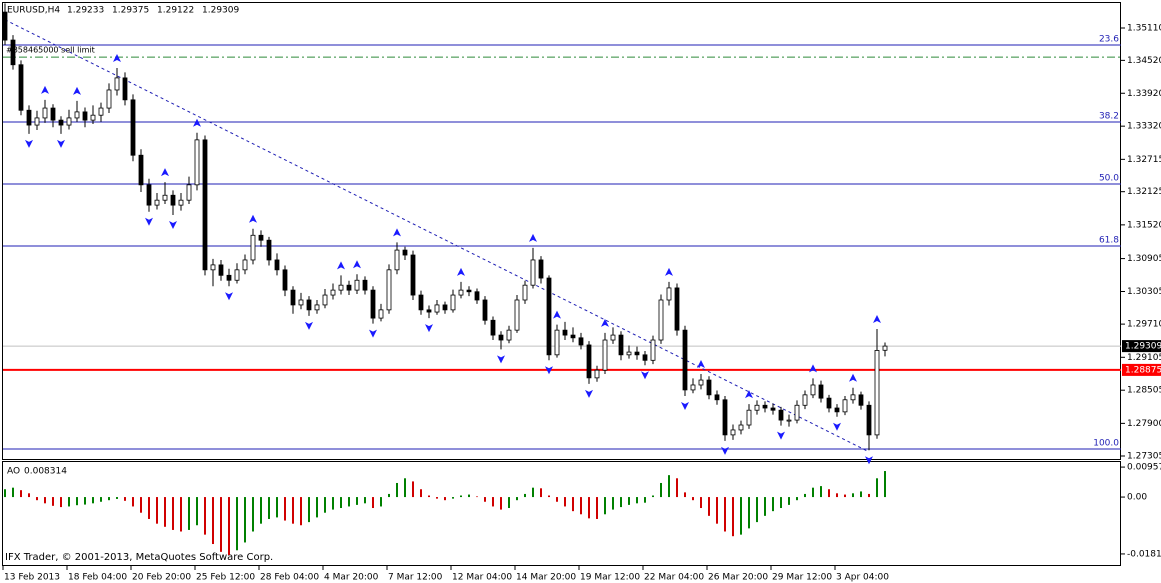  Describe the element at coordinates (32, 578) in the screenshot. I see `x-tick-label: 13 Feb 2013` at that location.